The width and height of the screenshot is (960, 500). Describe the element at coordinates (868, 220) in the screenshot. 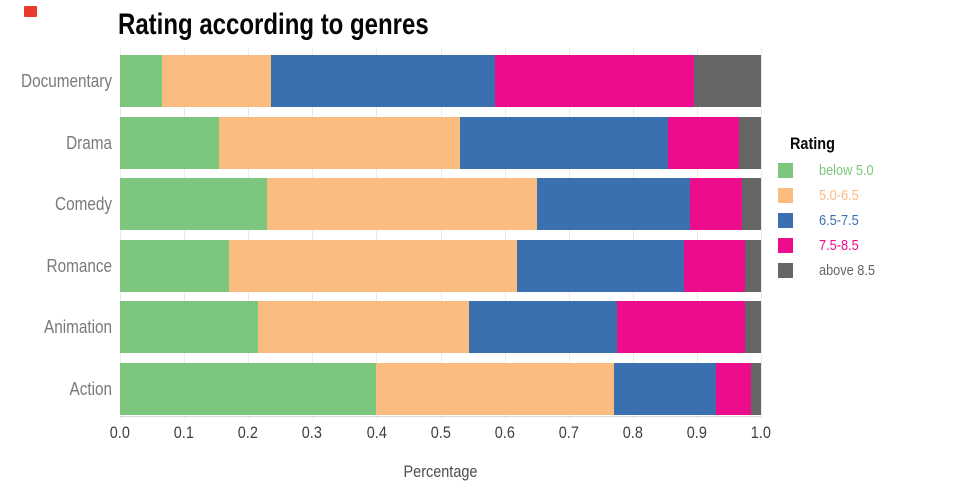

I see `legend-item: 6.5-7.5` at that location.